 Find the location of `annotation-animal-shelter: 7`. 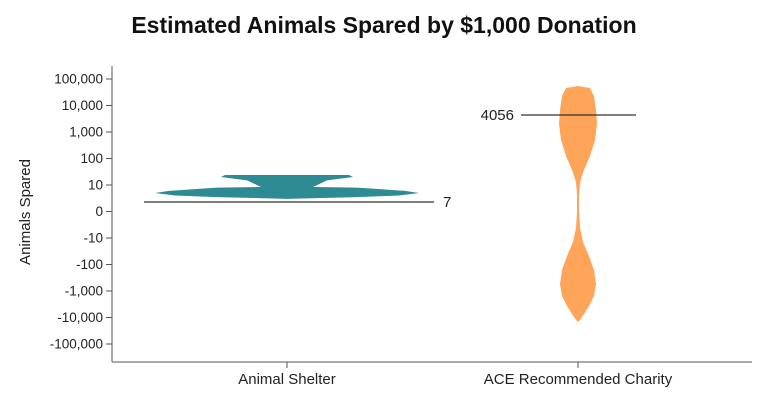

annotation-animal-shelter: 7 is located at coordinates (447, 202).